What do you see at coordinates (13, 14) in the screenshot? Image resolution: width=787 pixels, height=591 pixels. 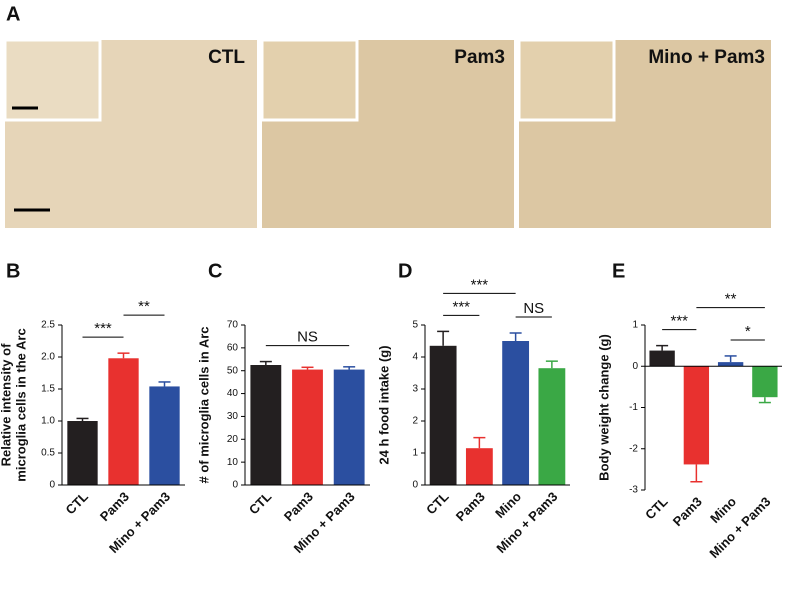 I see `panel-label: A` at bounding box center [13, 14].